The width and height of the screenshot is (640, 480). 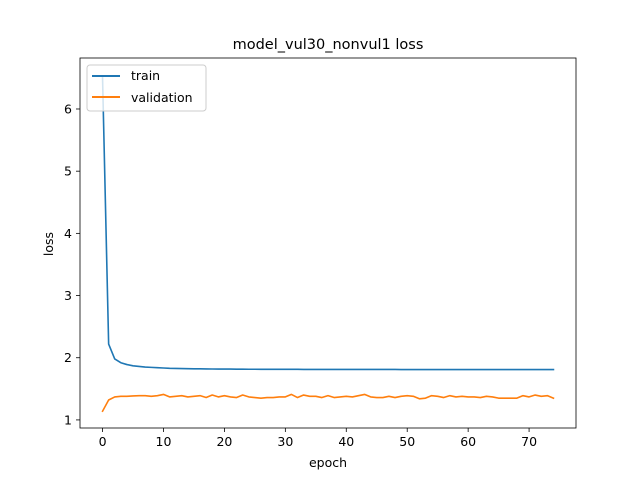 What do you see at coordinates (145, 75) in the screenshot?
I see `legend-train-label: train` at bounding box center [145, 75].